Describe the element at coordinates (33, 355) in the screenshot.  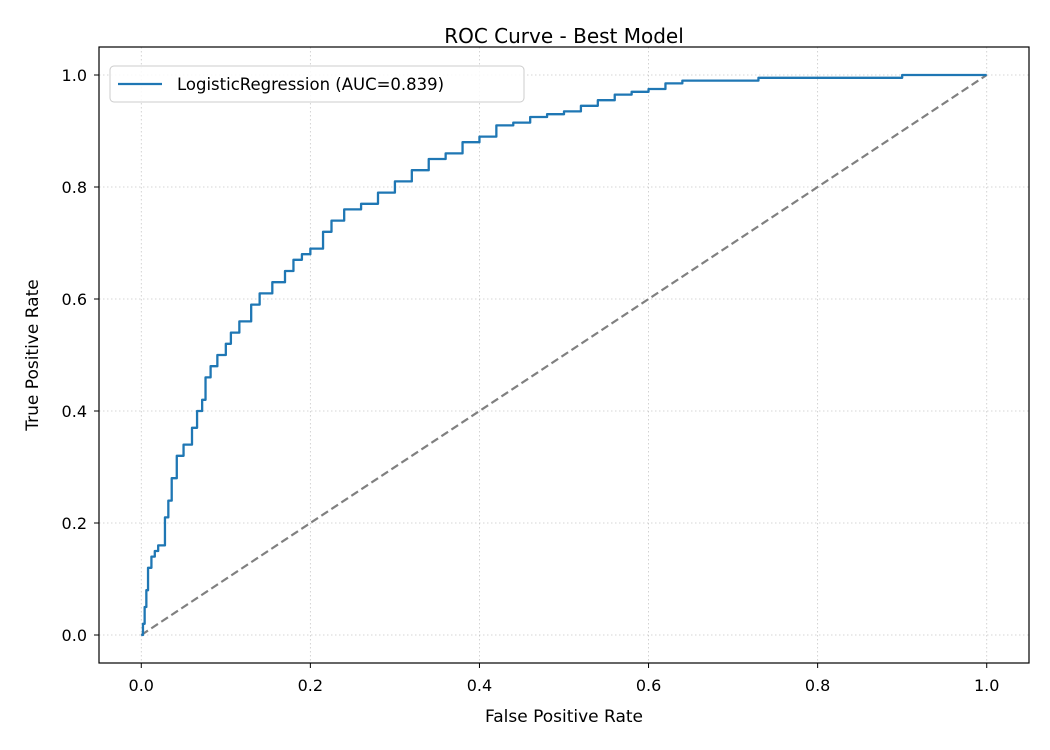
I see `y-axis-label: True Positive Rate` at that location.